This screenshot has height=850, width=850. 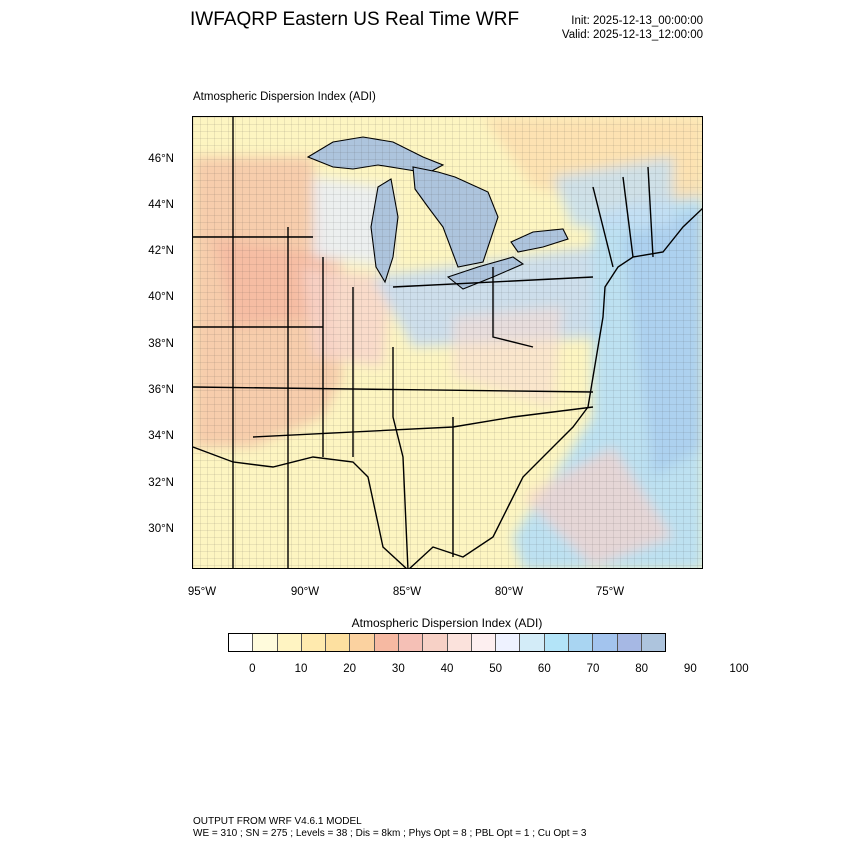 What do you see at coordinates (593, 669) in the screenshot?
I see `colorbar-tick-label: 70` at bounding box center [593, 669].